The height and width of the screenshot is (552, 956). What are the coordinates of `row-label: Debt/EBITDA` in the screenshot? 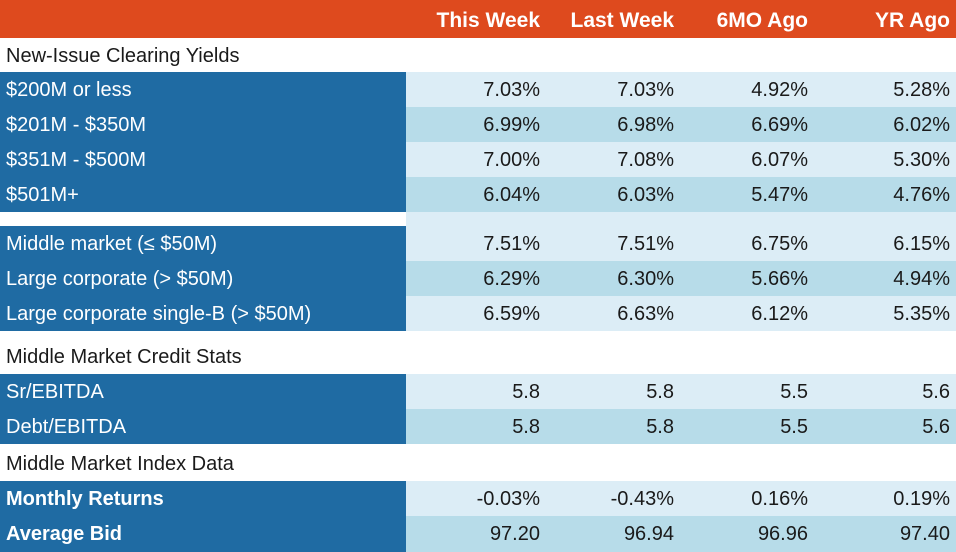 It's located at (203, 426).